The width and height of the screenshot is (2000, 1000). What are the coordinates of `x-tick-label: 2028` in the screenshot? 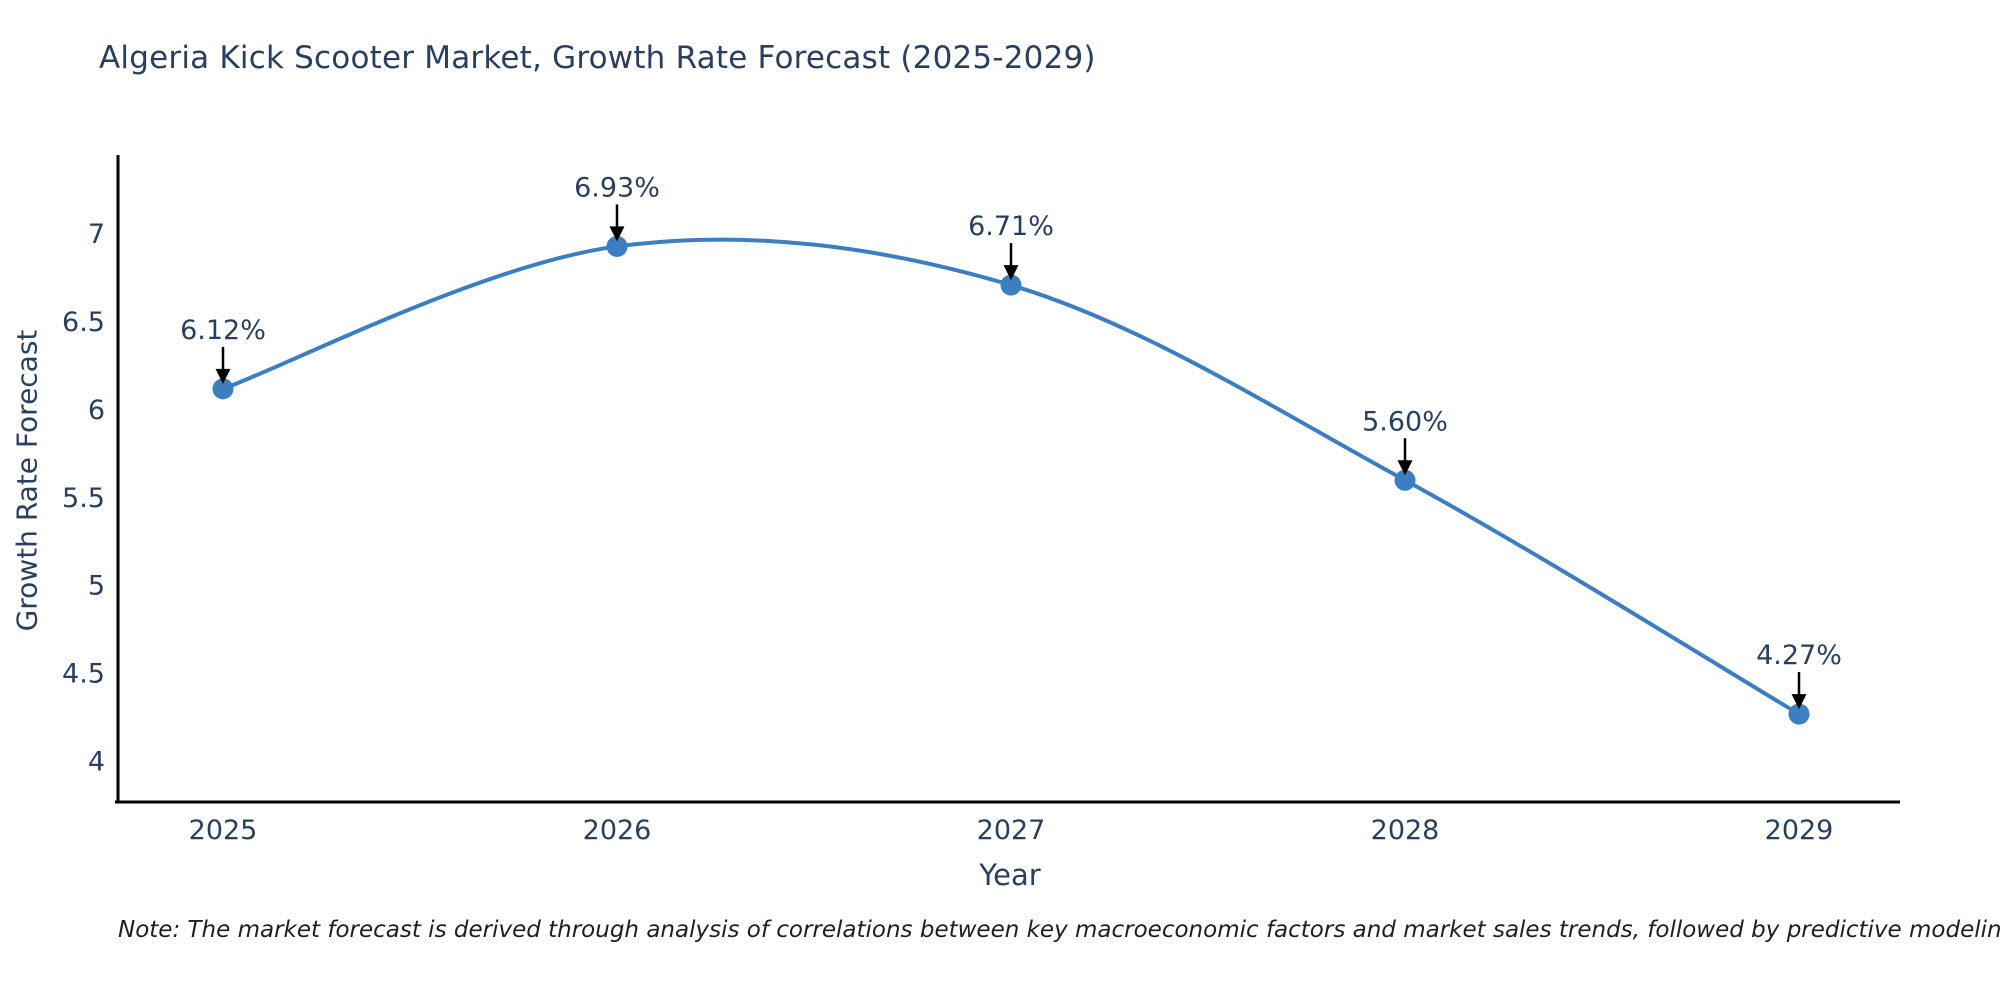 It's located at (1405, 830).